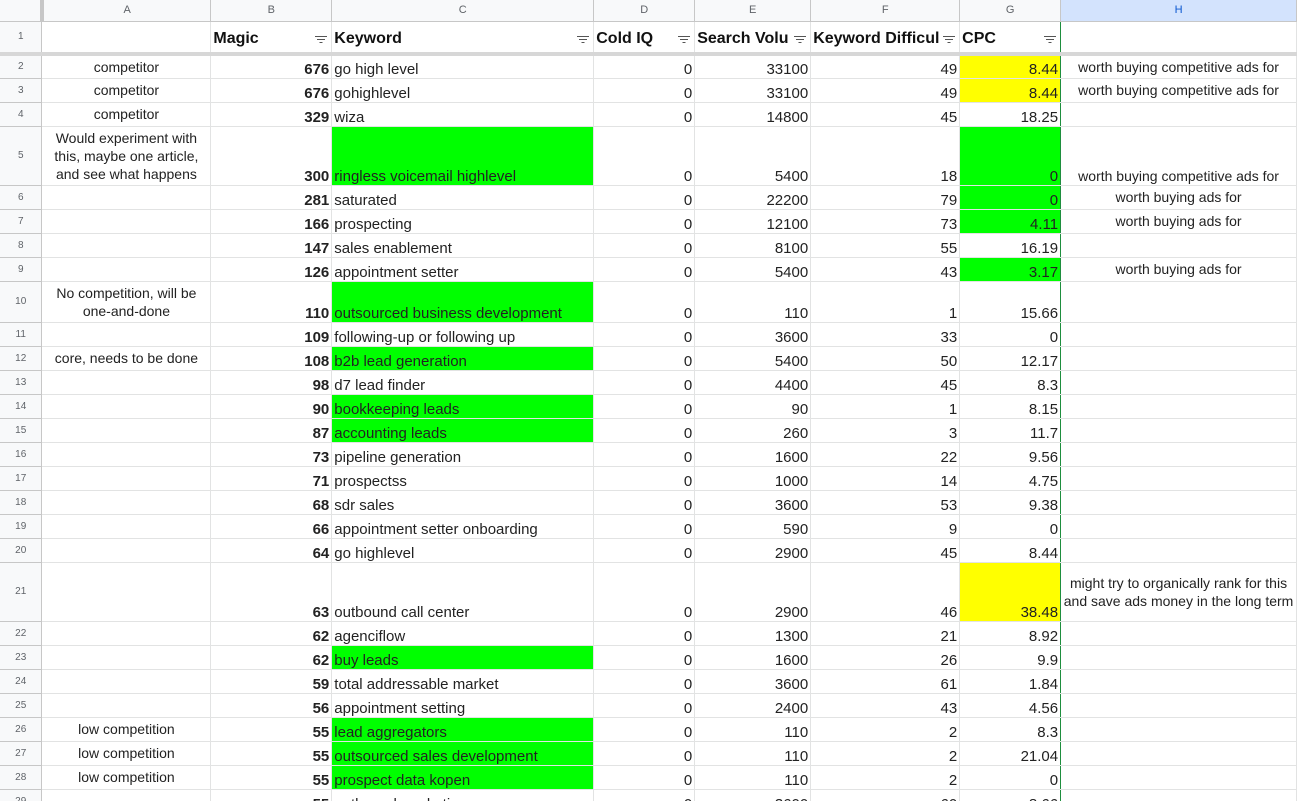 This screenshot has height=801, width=1297. I want to click on keyword-cell: total addressable market, so click(463, 681).